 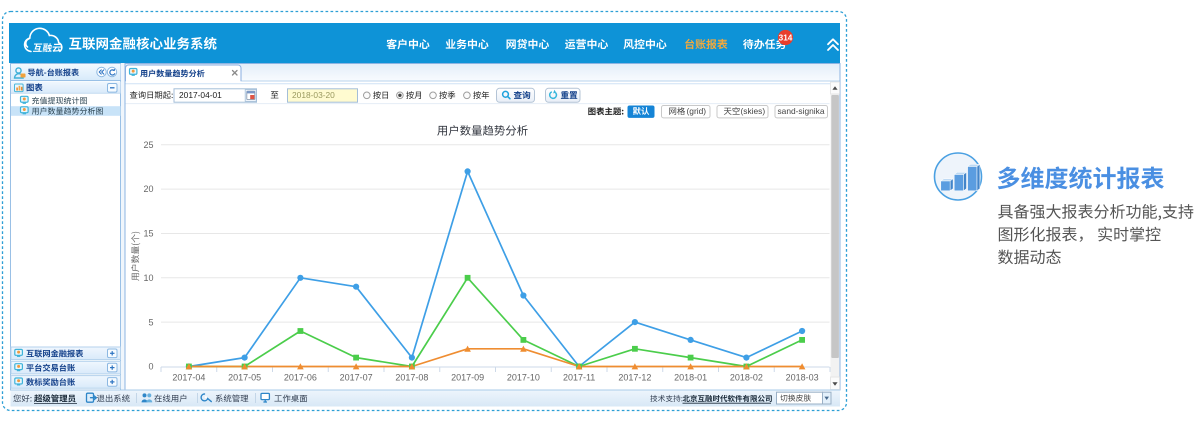 What do you see at coordinates (148, 145) in the screenshot?
I see `svg-text: 25` at bounding box center [148, 145].